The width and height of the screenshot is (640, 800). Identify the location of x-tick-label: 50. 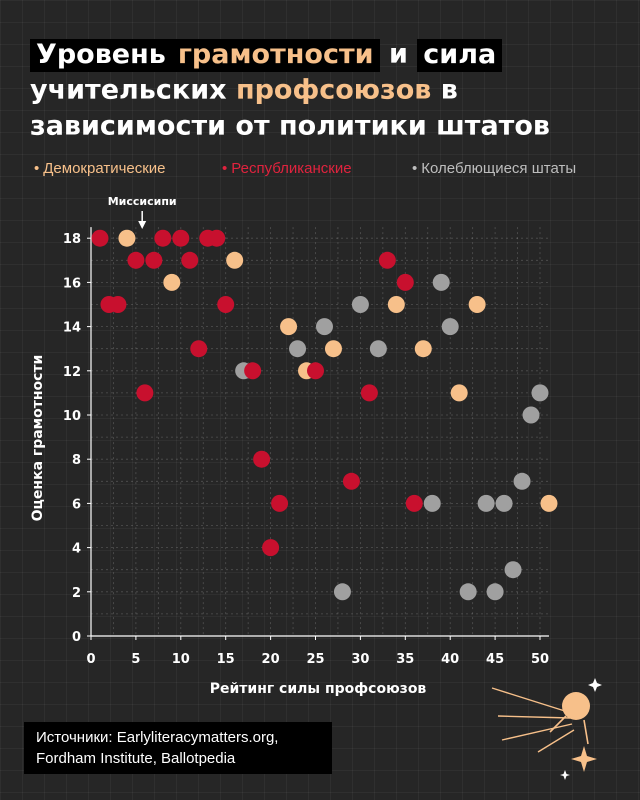
(540, 659).